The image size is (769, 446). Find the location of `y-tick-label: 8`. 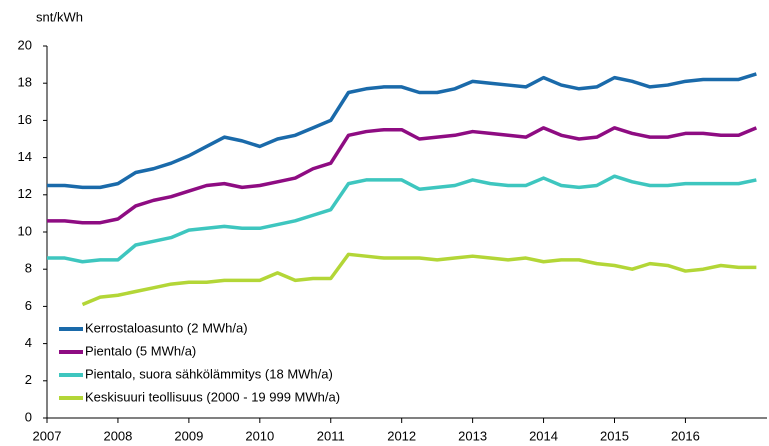

y-tick-label: 8 is located at coordinates (28, 268).